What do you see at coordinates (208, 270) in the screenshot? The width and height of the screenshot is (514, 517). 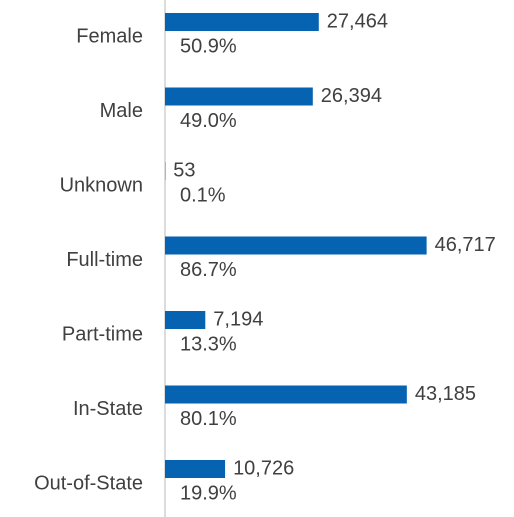 I see `share-label: 86.7%` at bounding box center [208, 270].